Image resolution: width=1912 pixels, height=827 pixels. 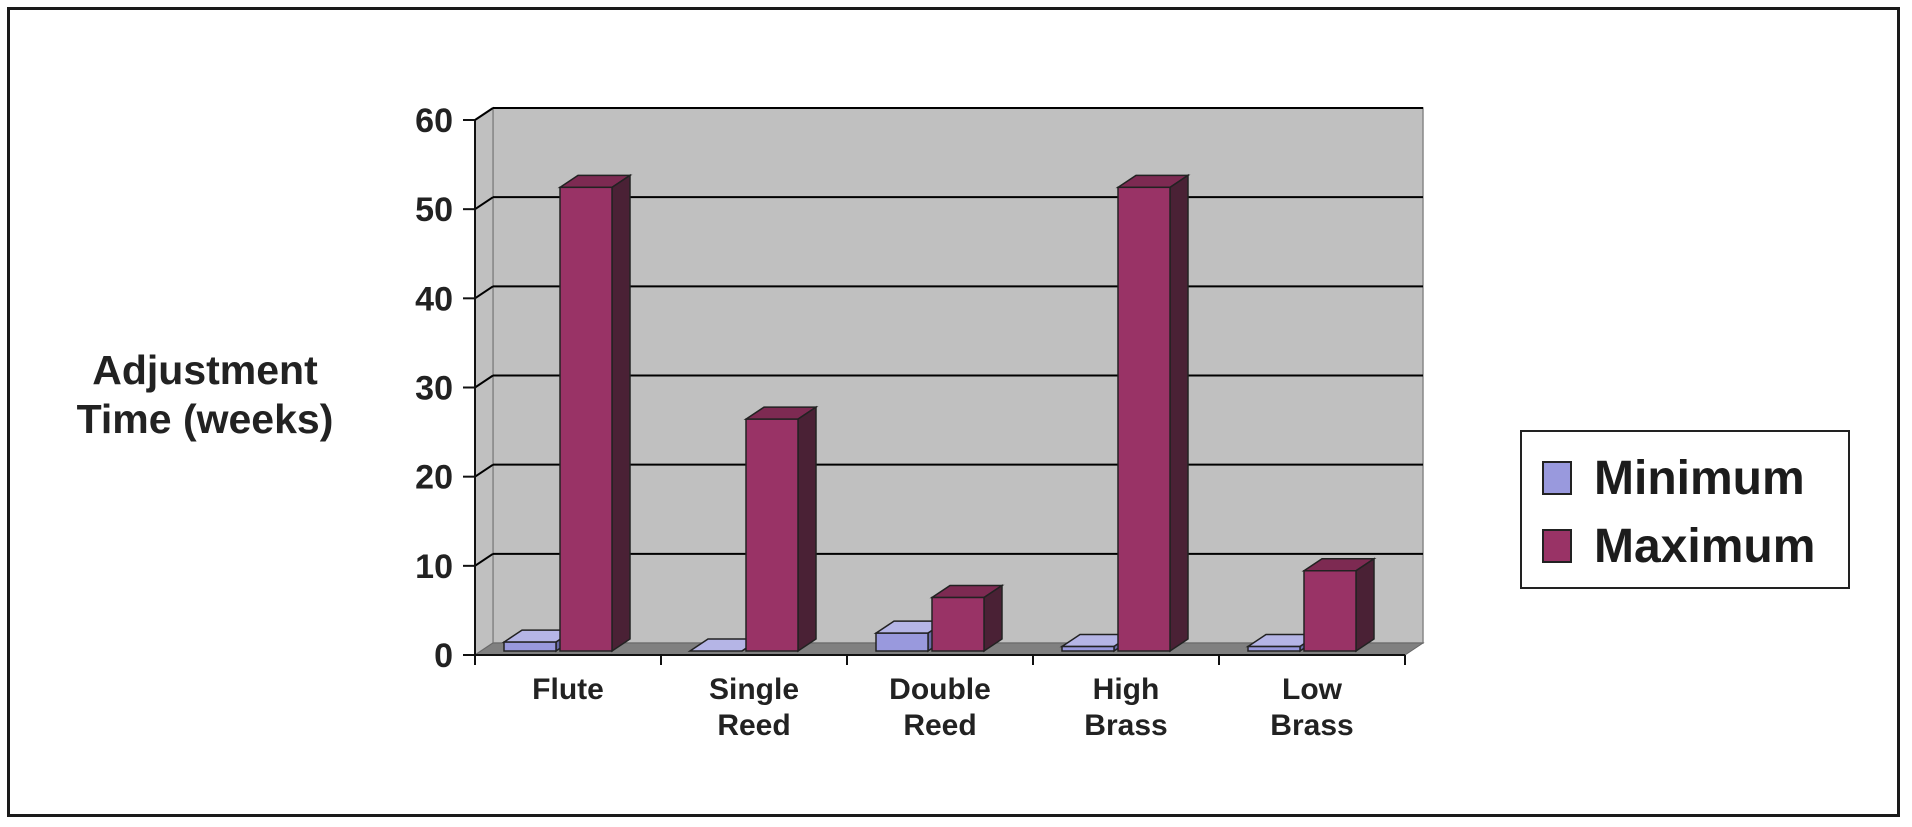 What do you see at coordinates (434, 299) in the screenshot?
I see `y-tick-label: 40` at bounding box center [434, 299].